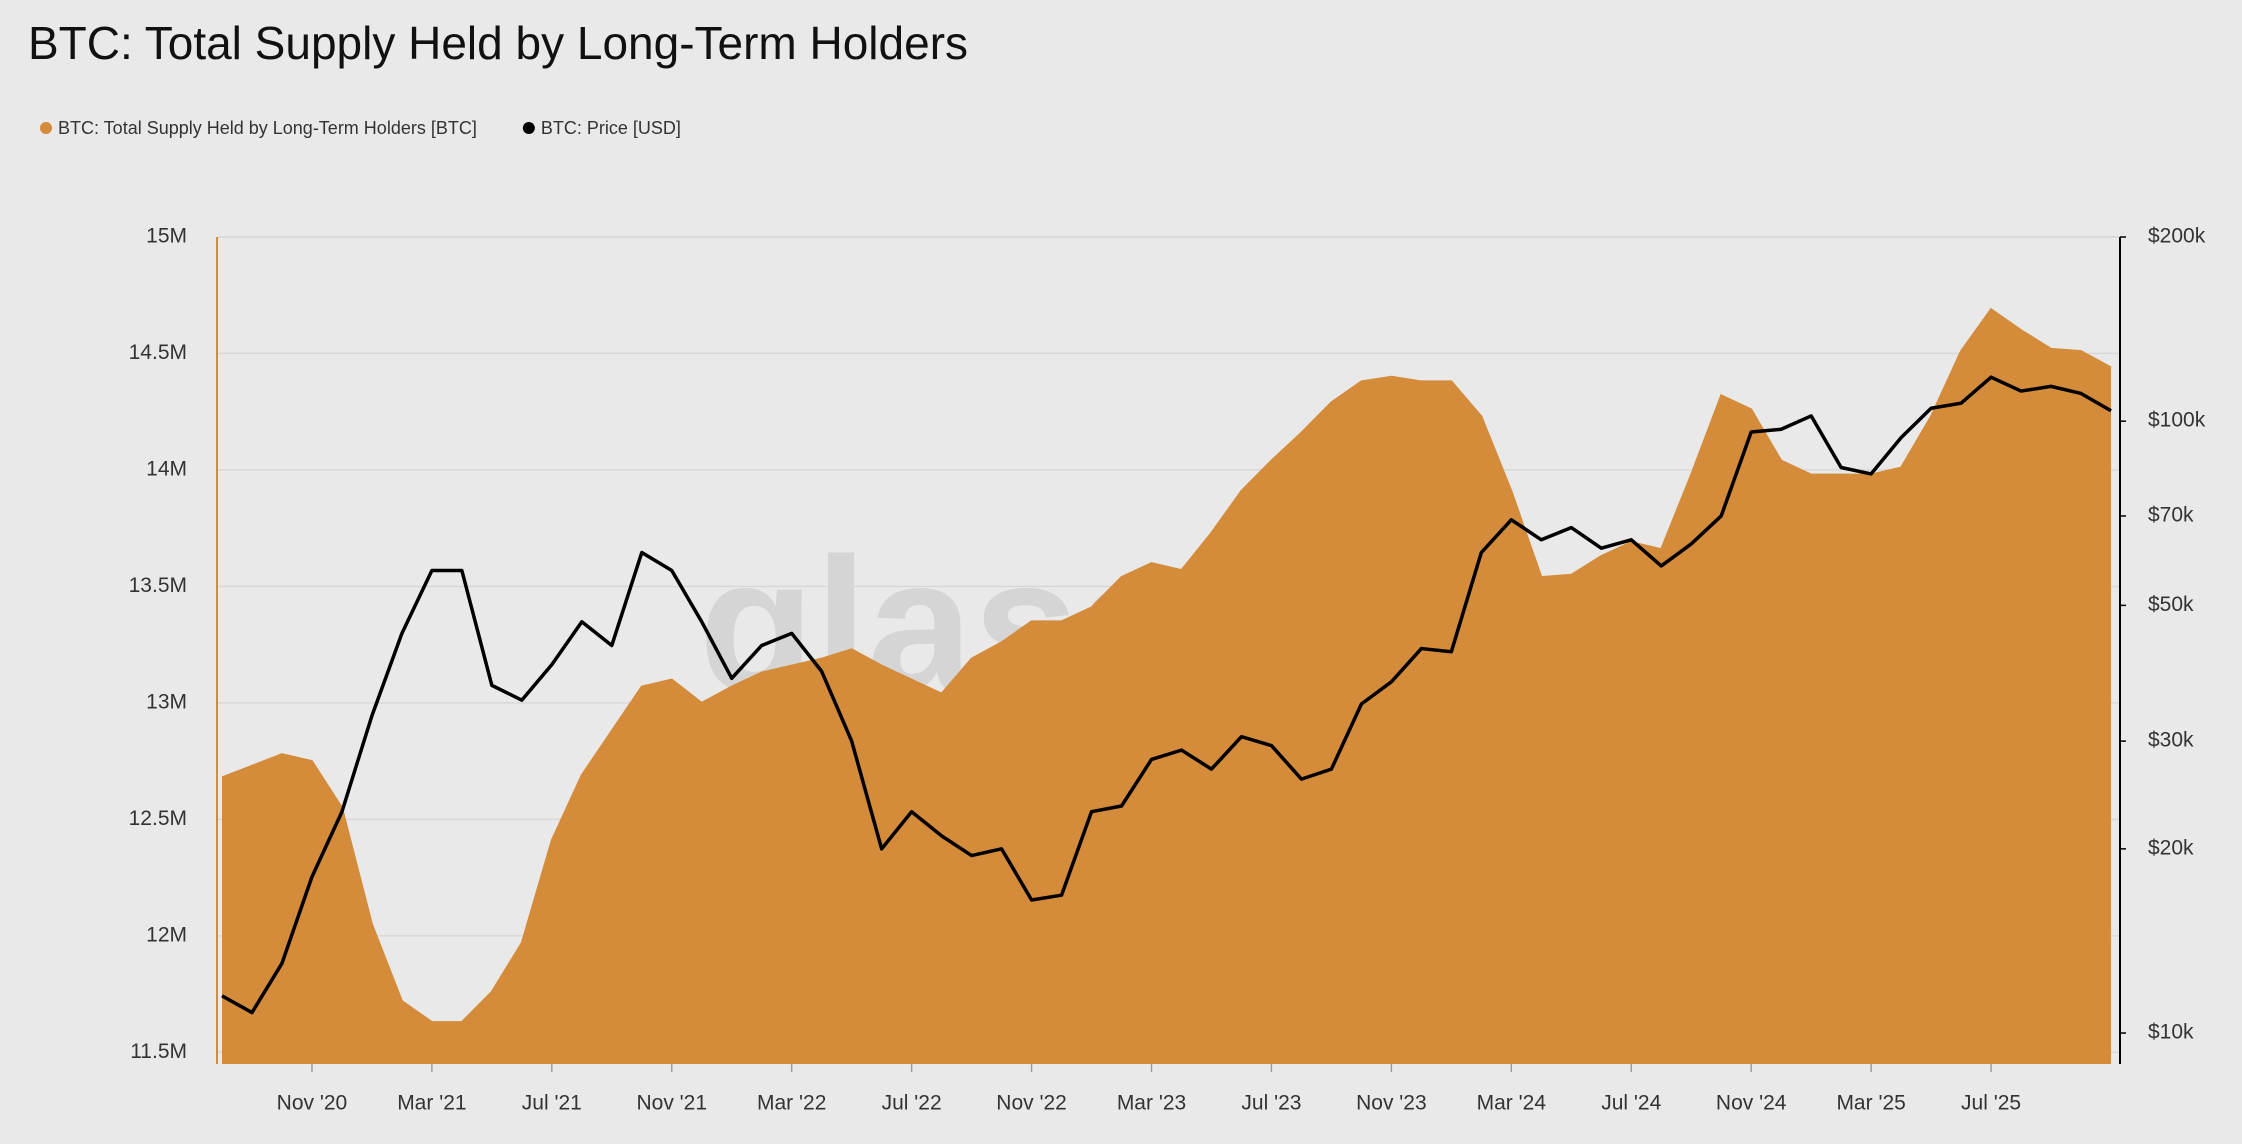  What do you see at coordinates (1391, 1103) in the screenshot?
I see `x-tick-label: Nov '23` at bounding box center [1391, 1103].